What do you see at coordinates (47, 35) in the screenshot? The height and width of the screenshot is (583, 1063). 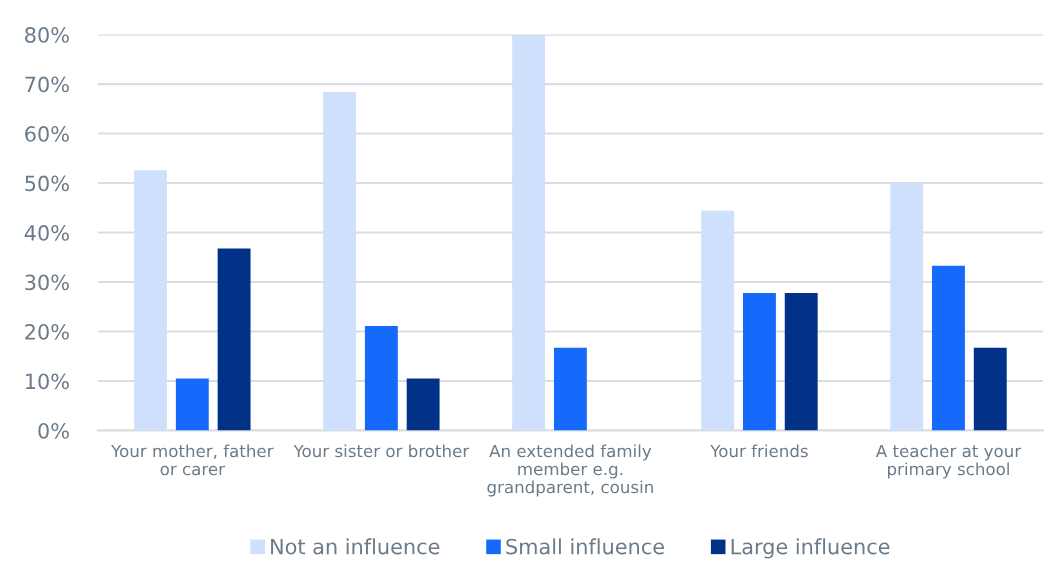 I see `y-tick-label: 80%` at bounding box center [47, 35].